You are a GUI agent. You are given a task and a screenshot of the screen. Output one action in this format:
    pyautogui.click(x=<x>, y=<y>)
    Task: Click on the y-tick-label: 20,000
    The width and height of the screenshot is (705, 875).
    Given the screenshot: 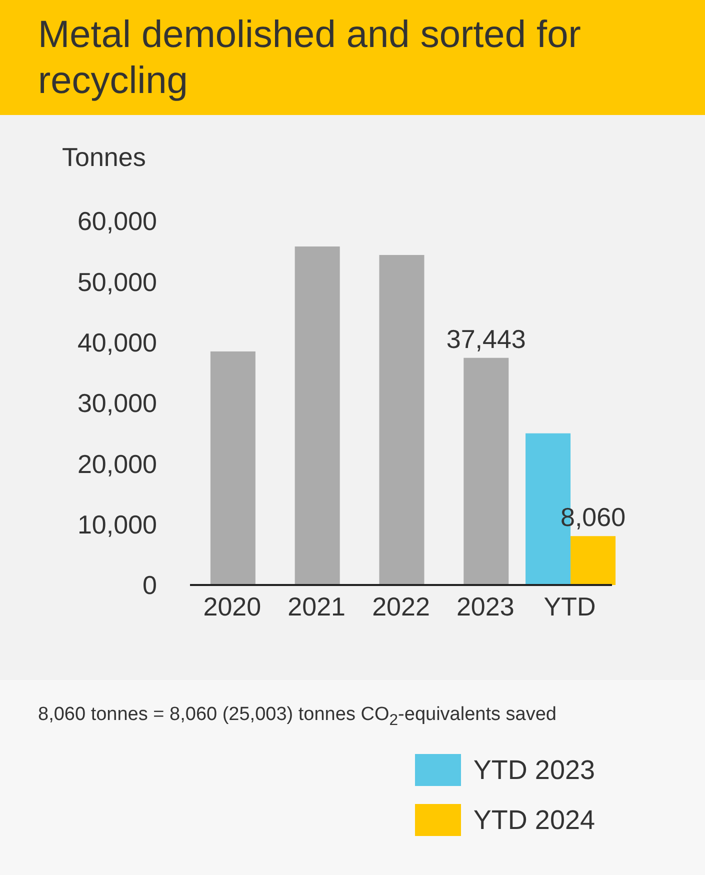 What is the action you would take?
    pyautogui.click(x=117, y=463)
    